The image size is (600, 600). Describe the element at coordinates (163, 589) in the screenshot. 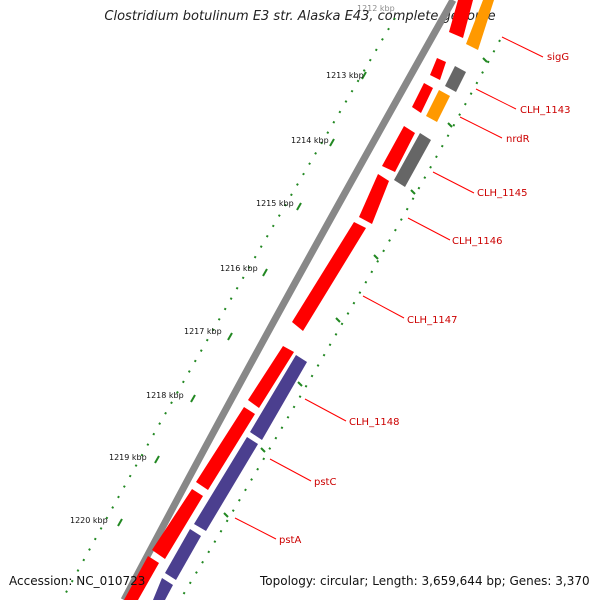

I see `gene-pstA-b` at that location.